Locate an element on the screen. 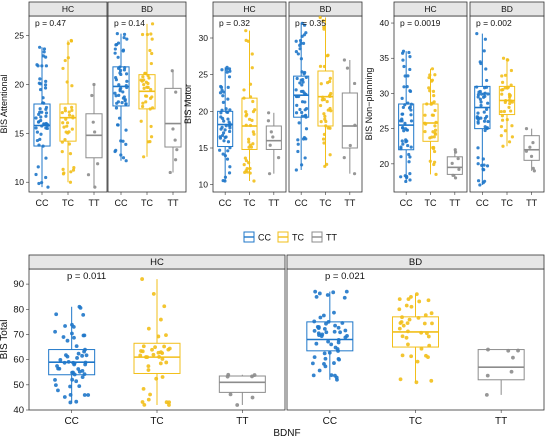  facet-hc: HC CC TC TT p = 0.0019 is located at coordinates (430, 104).